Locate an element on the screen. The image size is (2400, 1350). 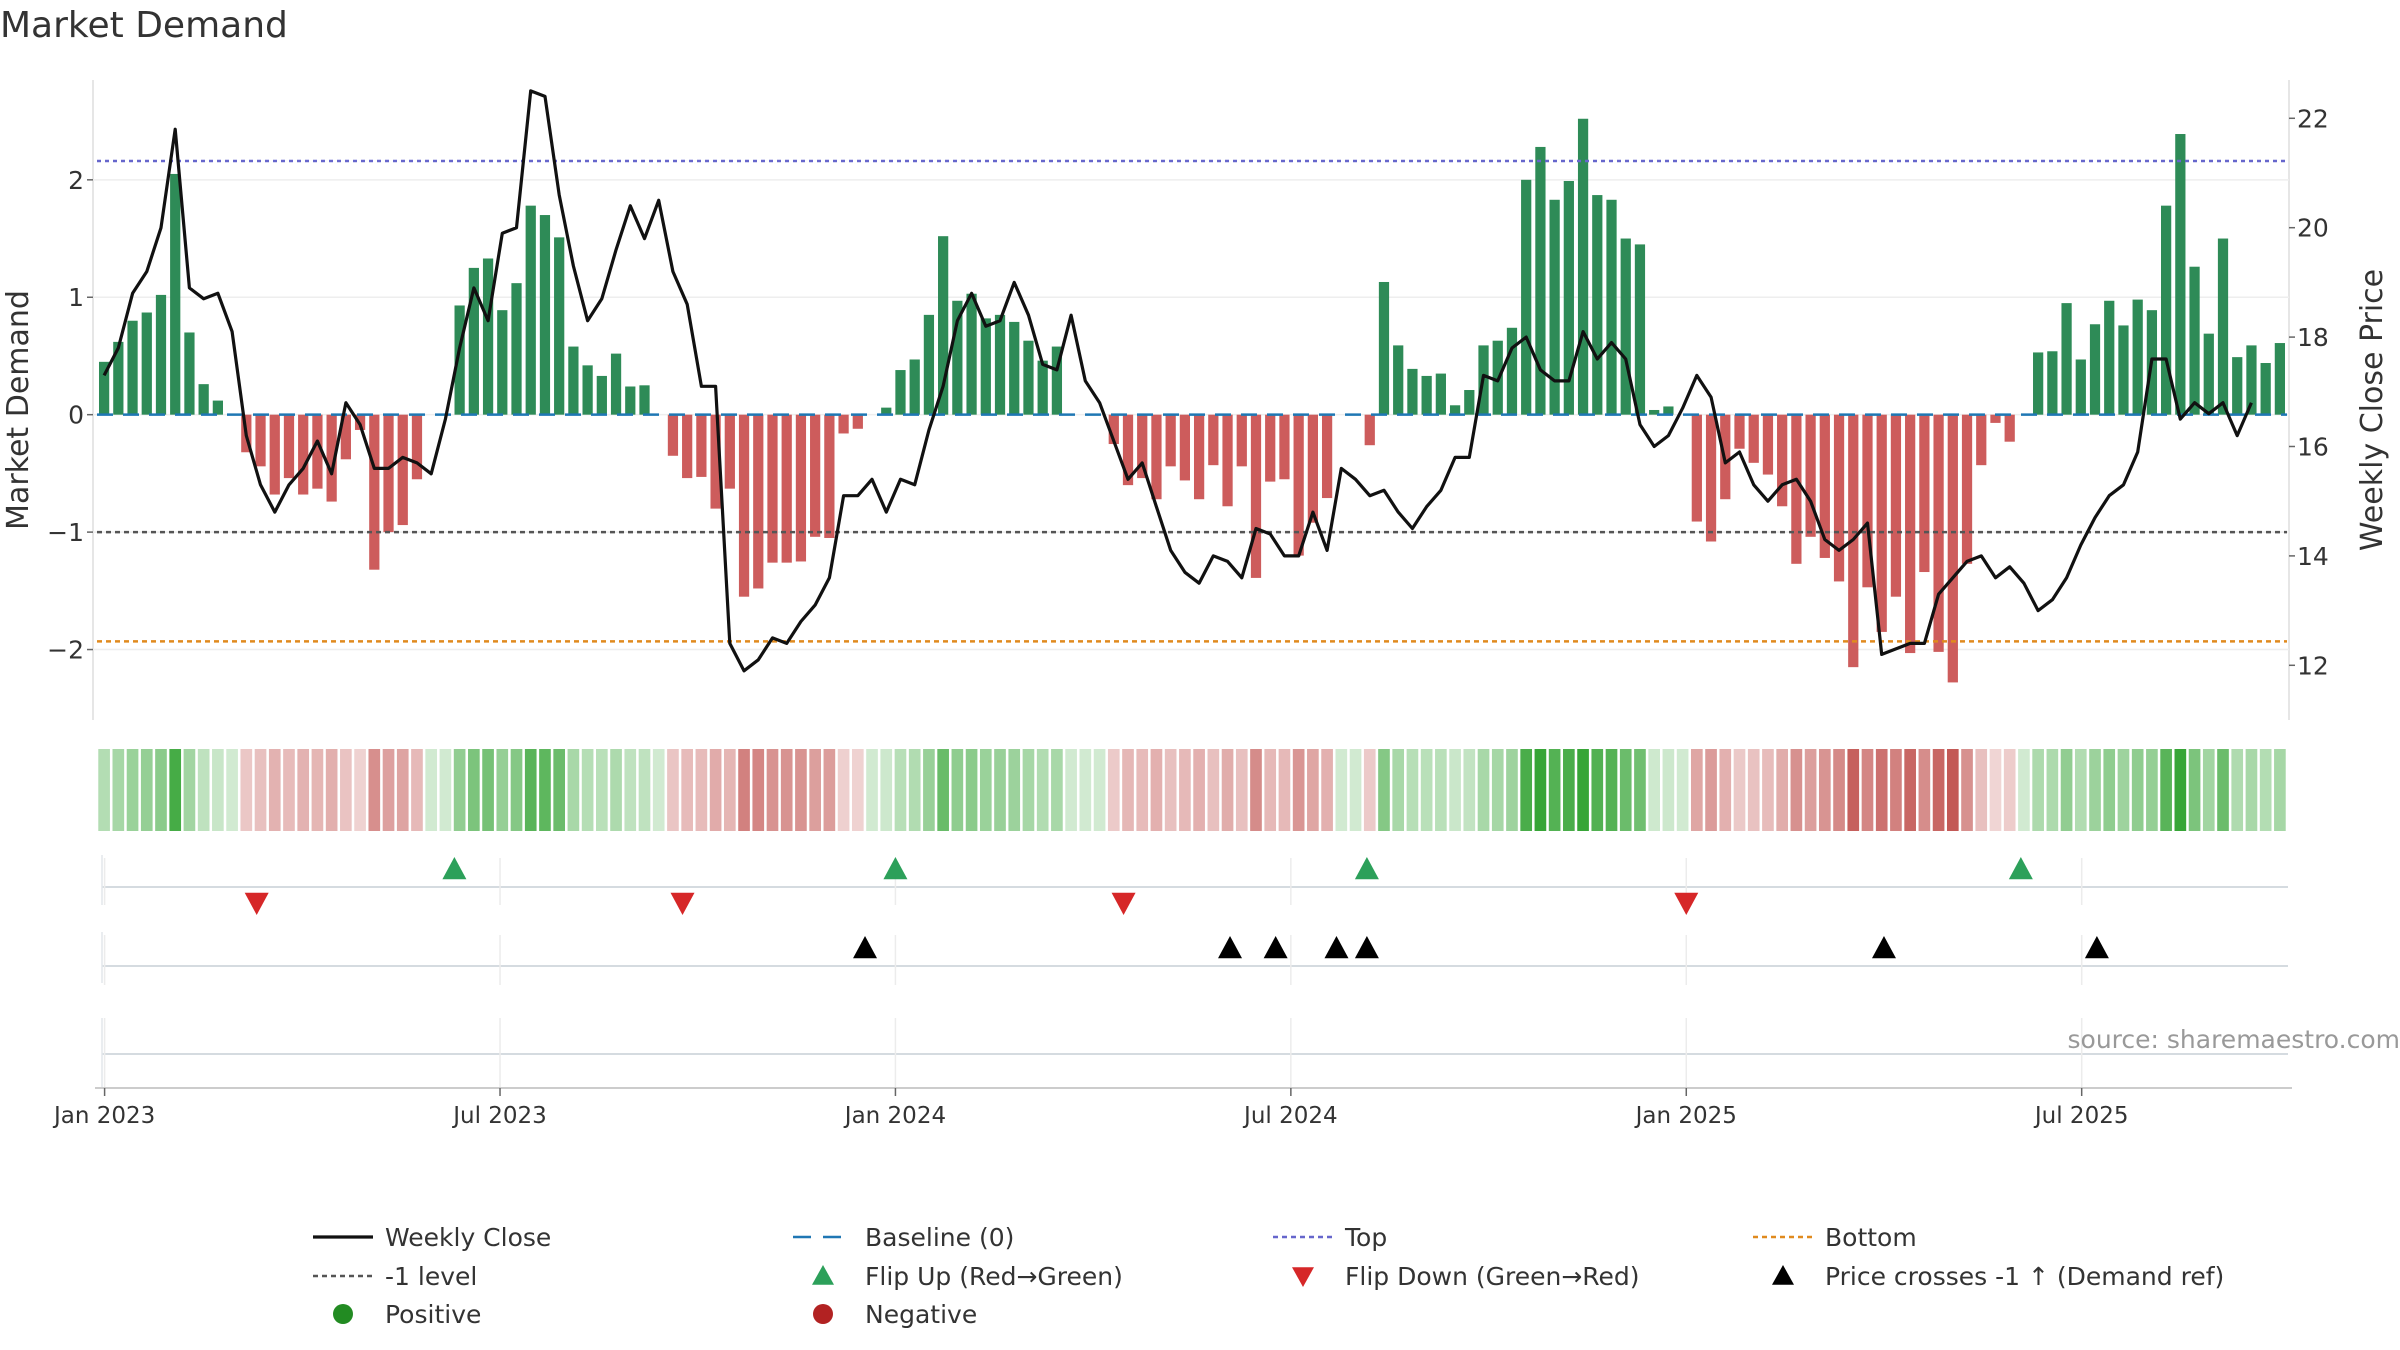
x-tick-label: Jul 2023 is located at coordinates (499, 1116).